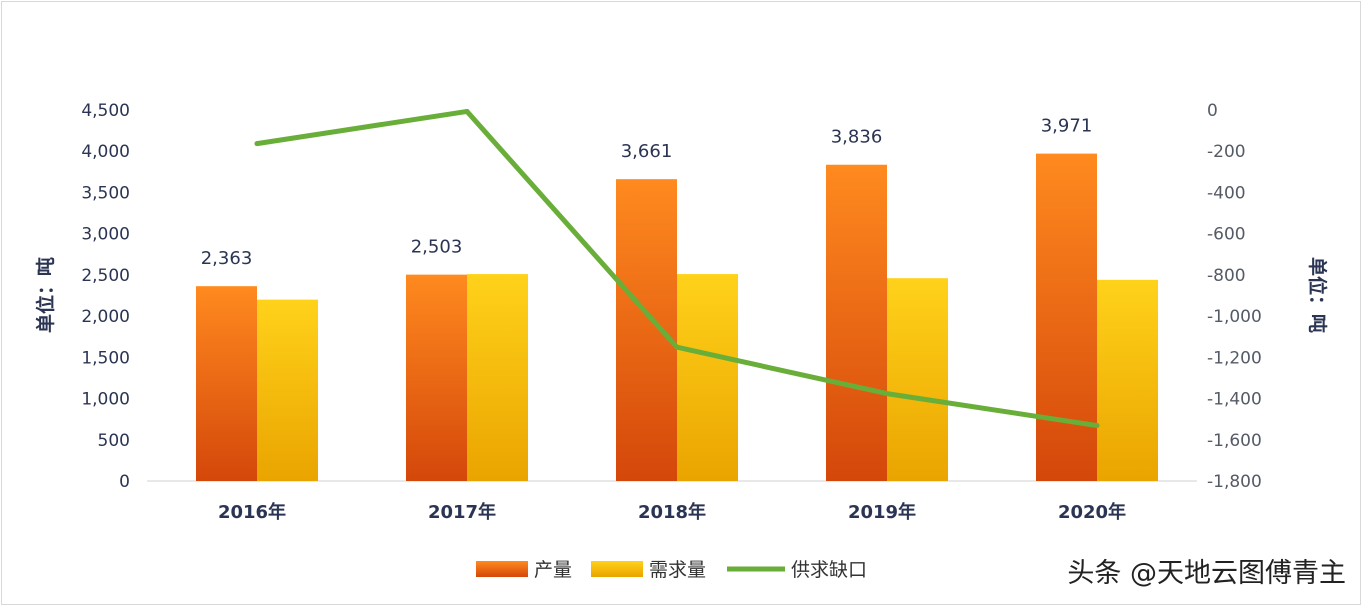  Describe the element at coordinates (1234, 358) in the screenshot. I see `right-tick-label: -1,200` at that location.